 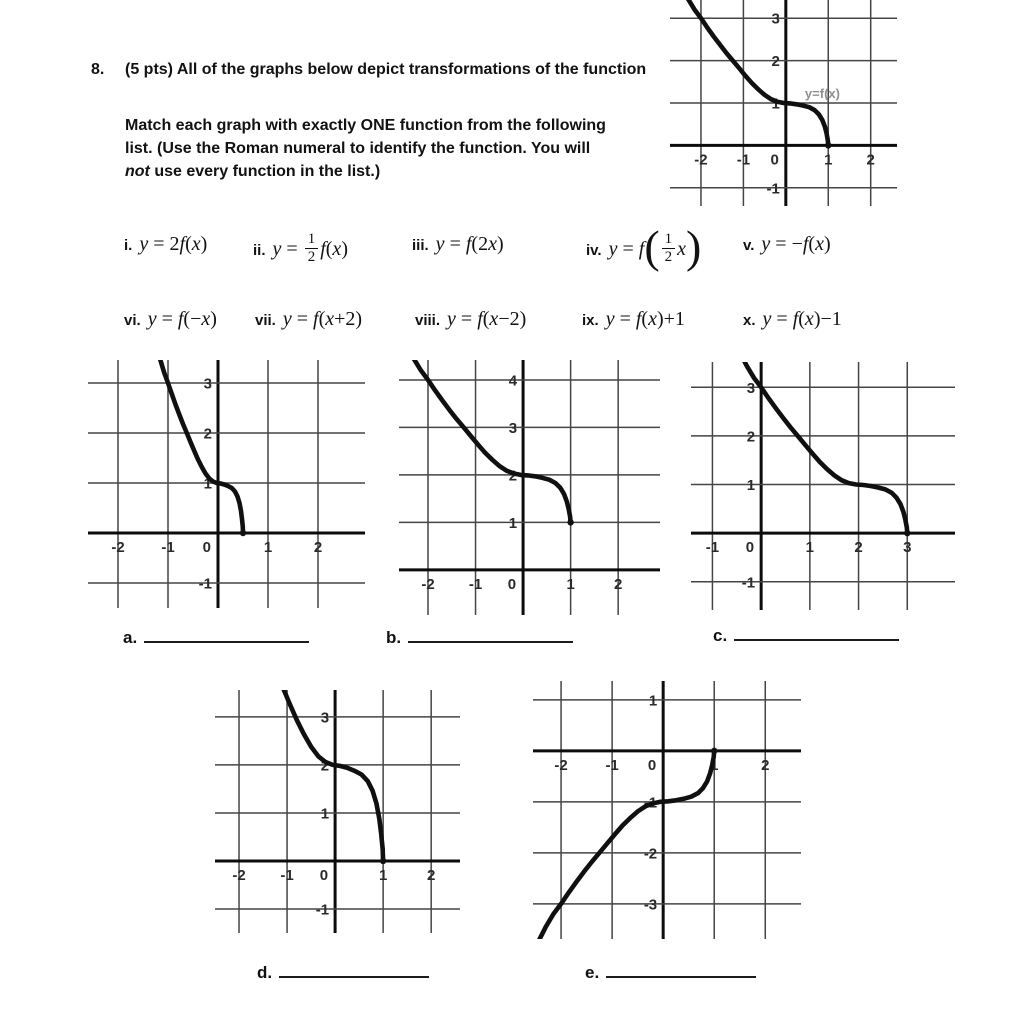 What do you see at coordinates (469, 244) in the screenshot?
I see `expression: y = f(2x)` at bounding box center [469, 244].